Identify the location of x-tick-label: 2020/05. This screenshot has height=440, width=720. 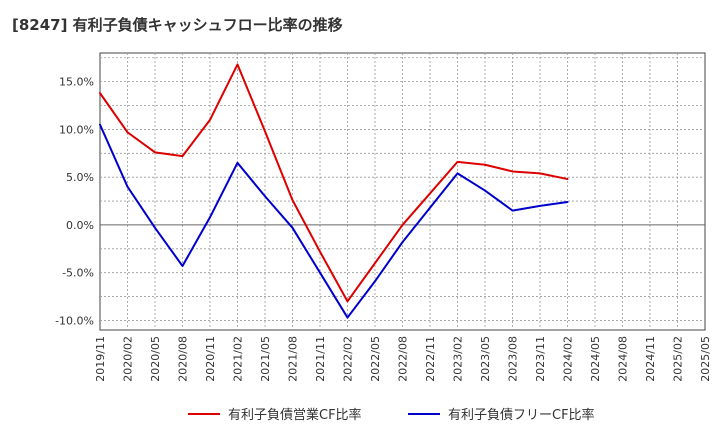
(155, 359).